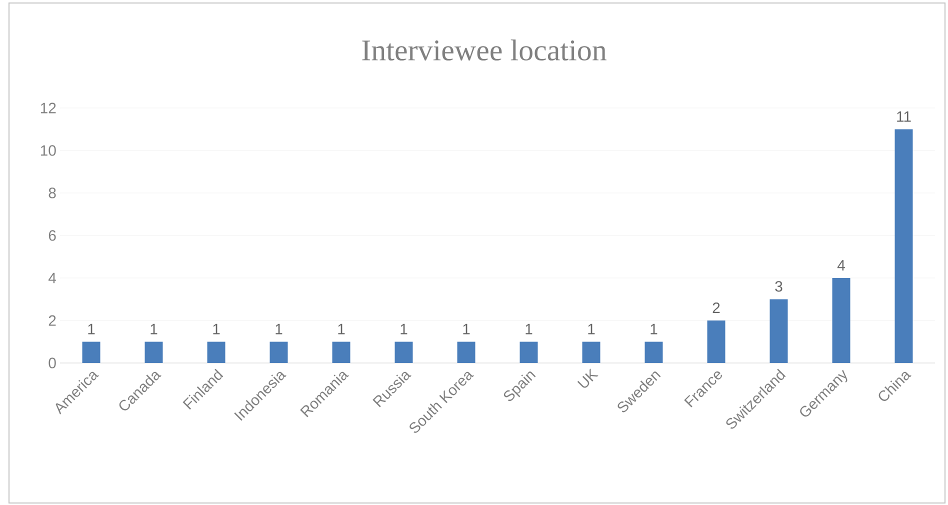 The height and width of the screenshot is (505, 948). I want to click on chart-title: Interviewee location, so click(484, 50).